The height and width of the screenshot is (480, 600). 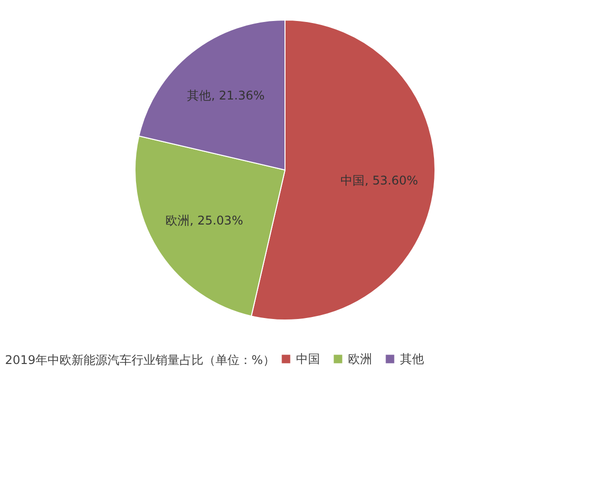 I want to click on legend-label: 其他, so click(x=412, y=359).